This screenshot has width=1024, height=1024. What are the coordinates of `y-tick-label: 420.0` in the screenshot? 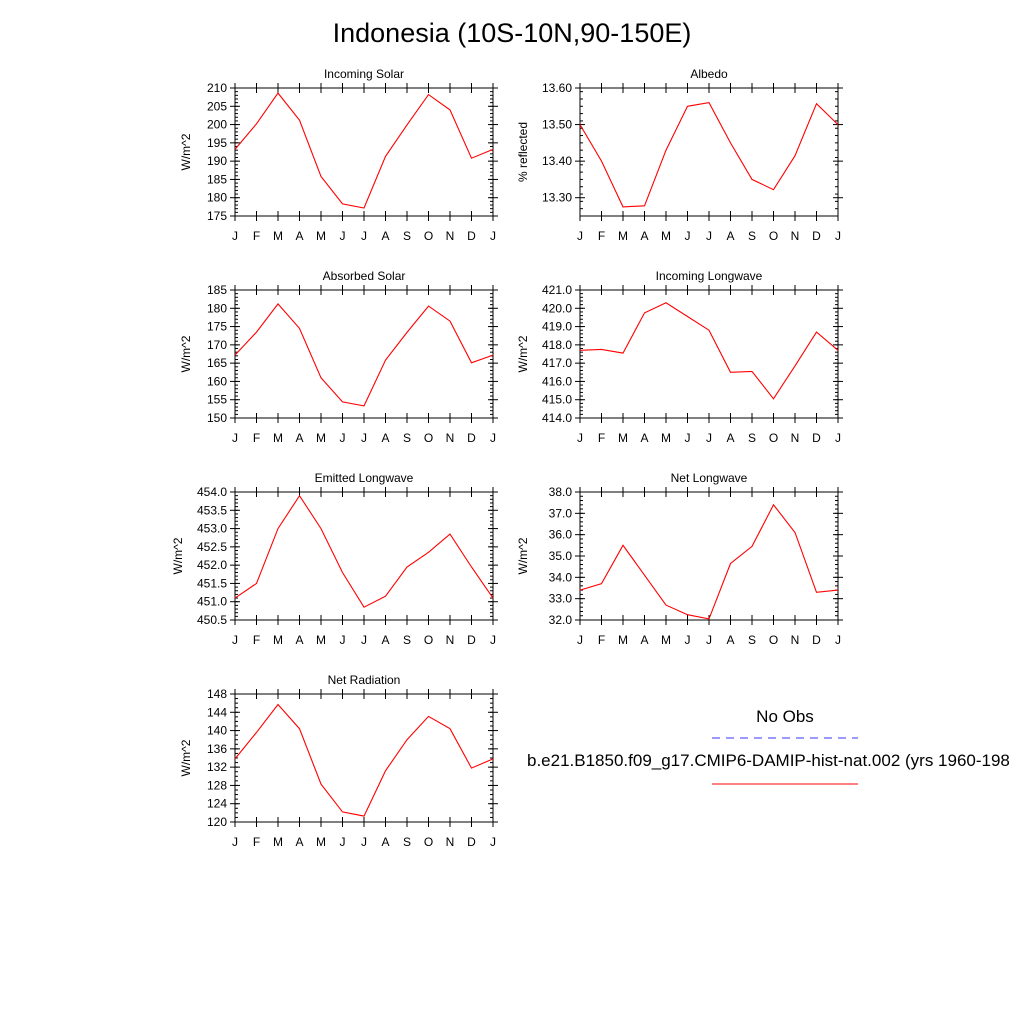 It's located at (557, 308).